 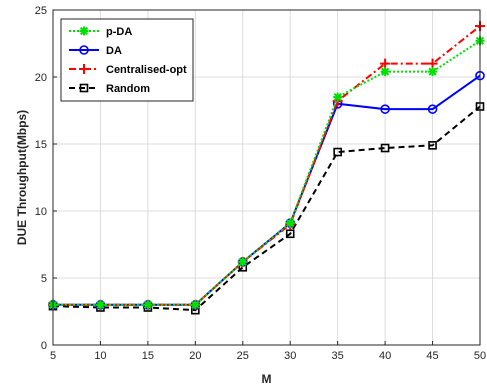 I want to click on legend-marker-random, so click(x=84, y=88).